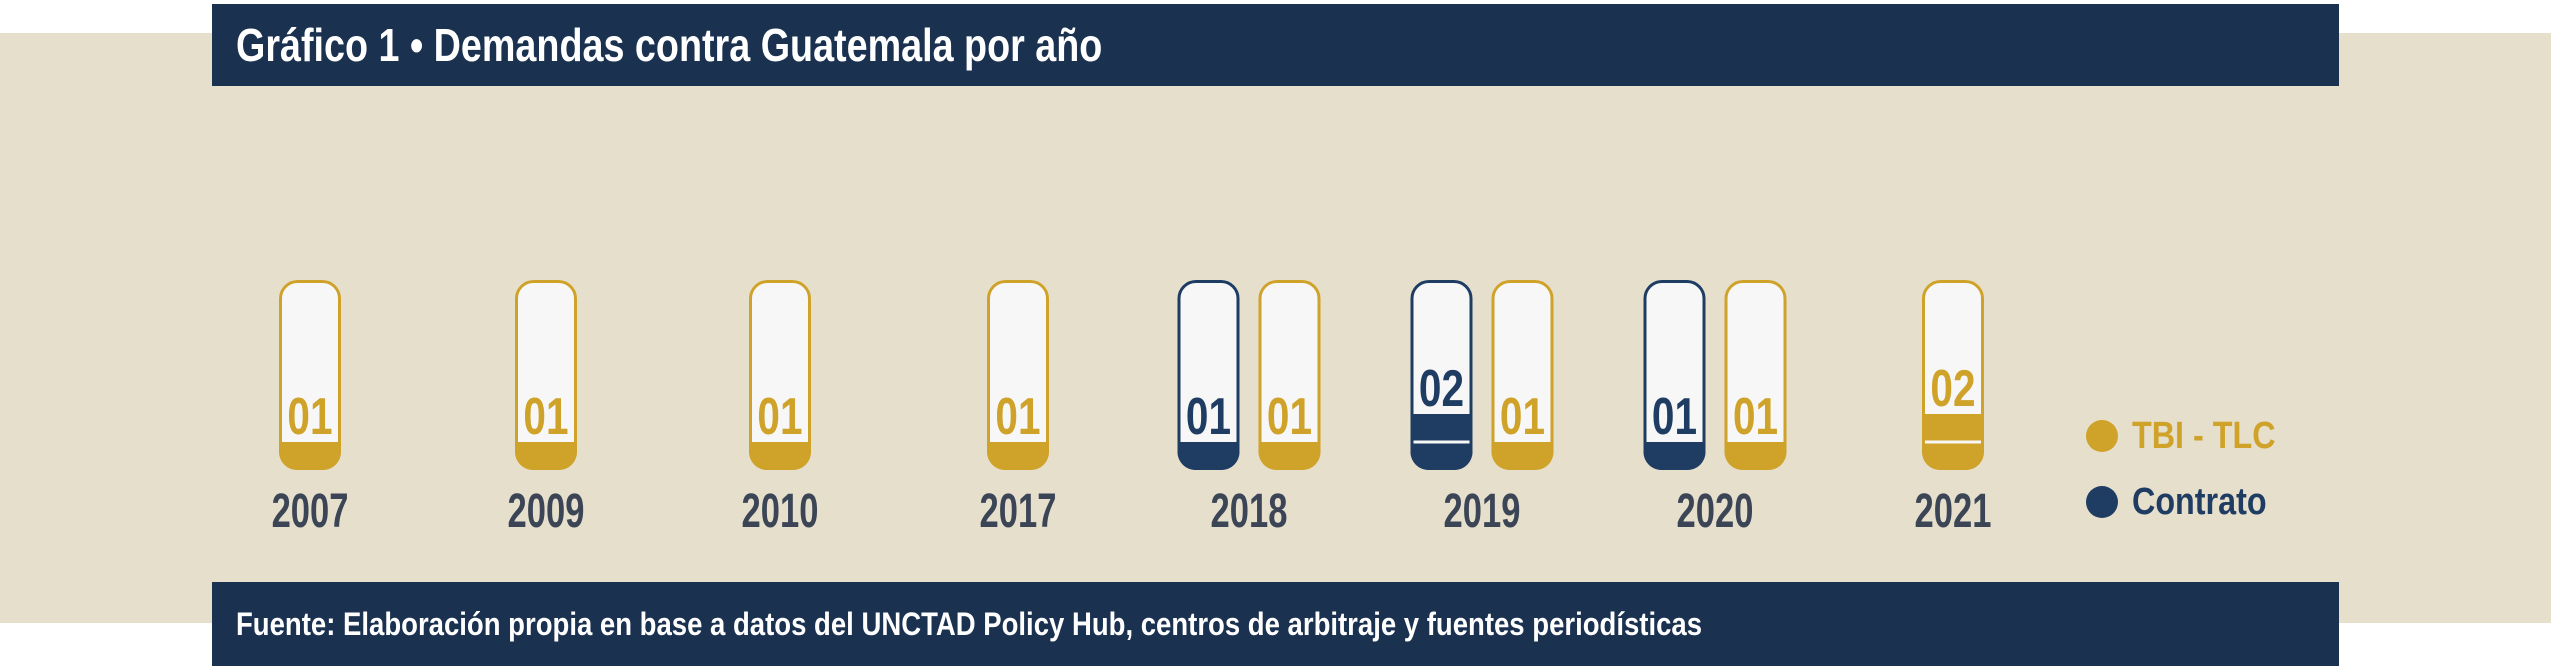 The height and width of the screenshot is (670, 2551). What do you see at coordinates (1249, 510) in the screenshot?
I see `year-label: 2018` at bounding box center [1249, 510].